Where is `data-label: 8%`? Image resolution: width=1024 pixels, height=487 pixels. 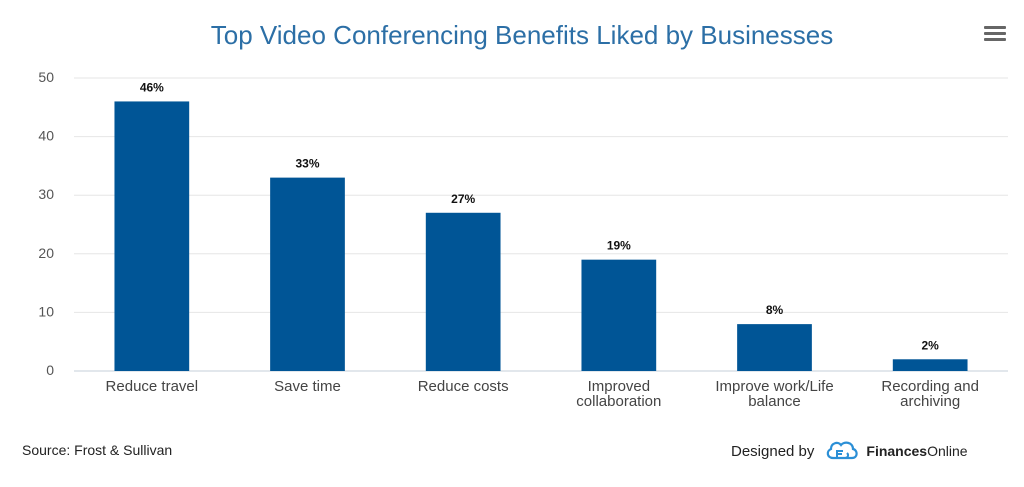 data-label: 8% is located at coordinates (775, 310).